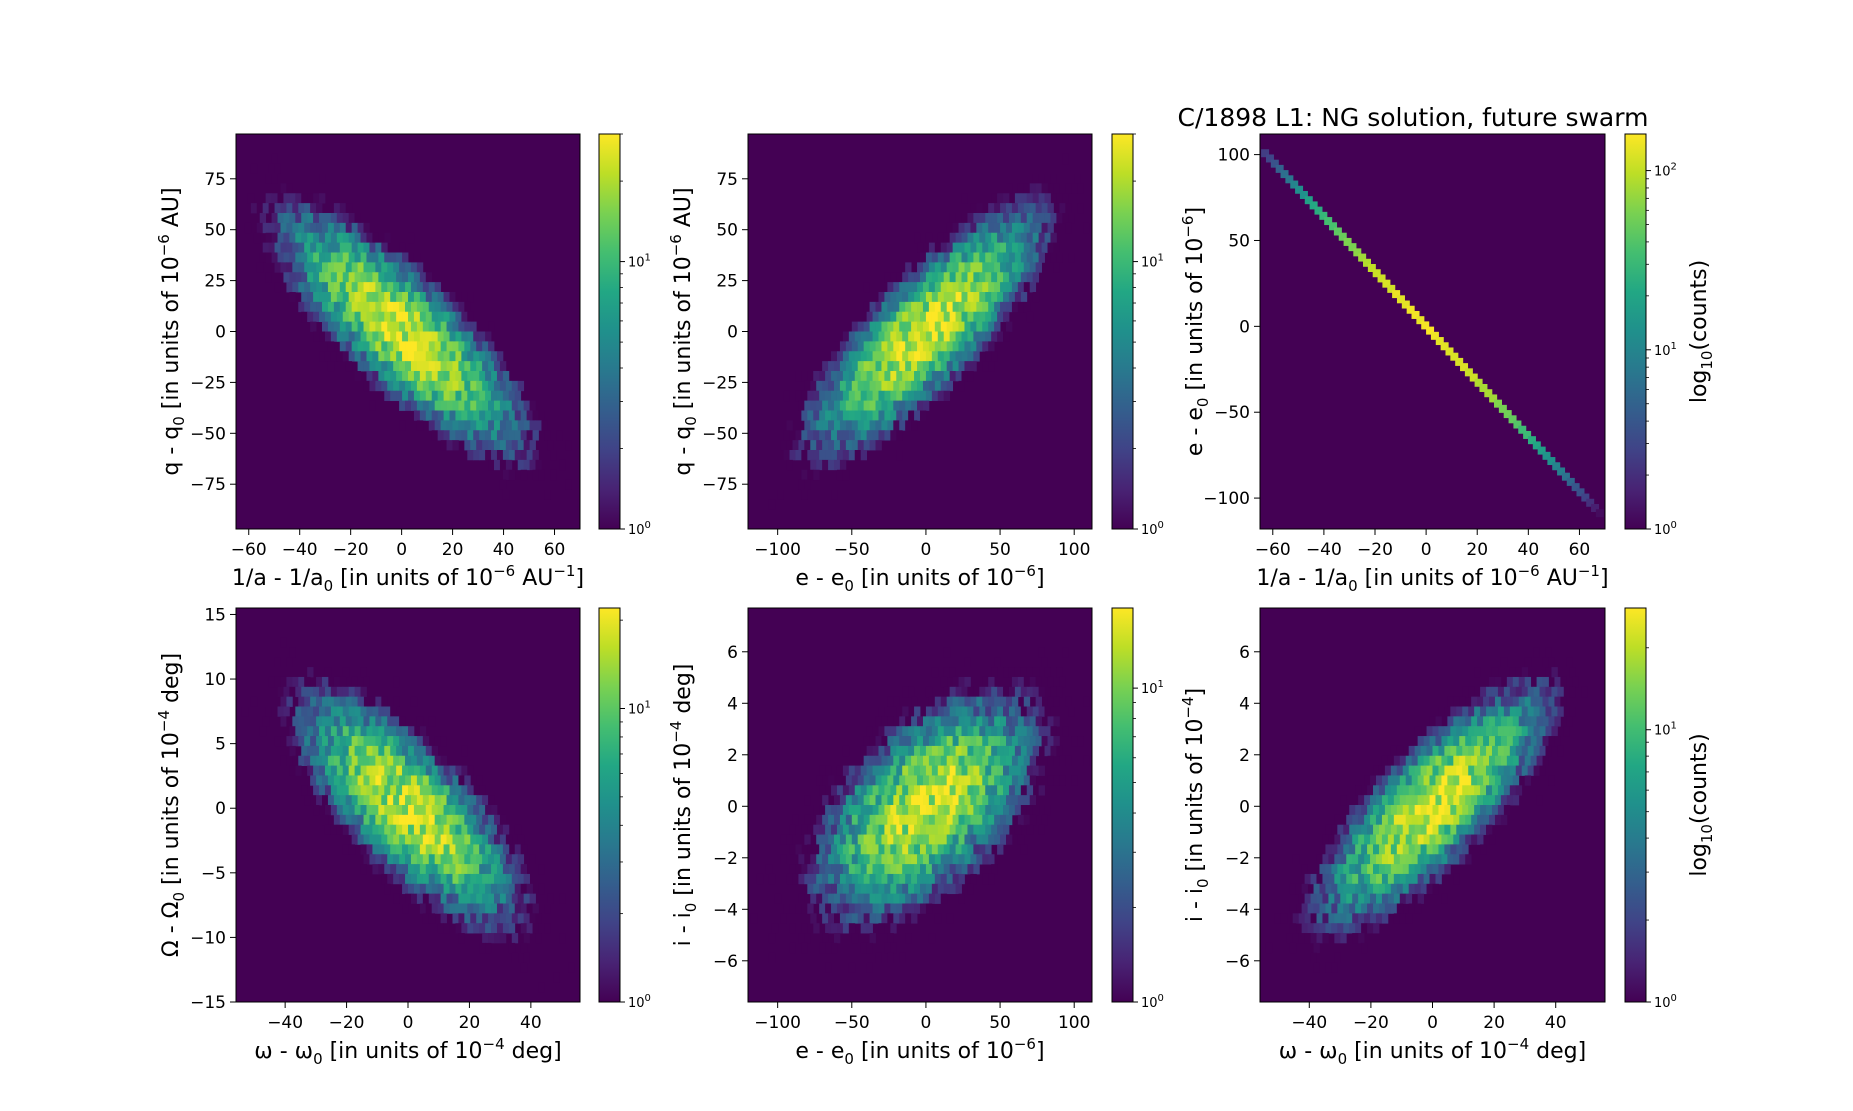 This screenshot has width=1853, height=1111. Describe the element at coordinates (208, 434) in the screenshot. I see `y-tick-label: −50` at that location.